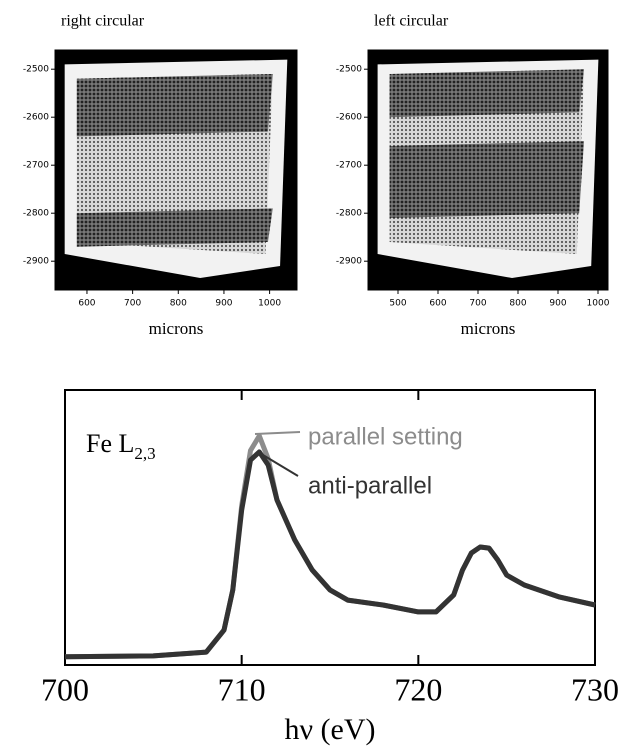  Describe the element at coordinates (329, 729) in the screenshot. I see `x-axis-label: hν (eV)` at that location.